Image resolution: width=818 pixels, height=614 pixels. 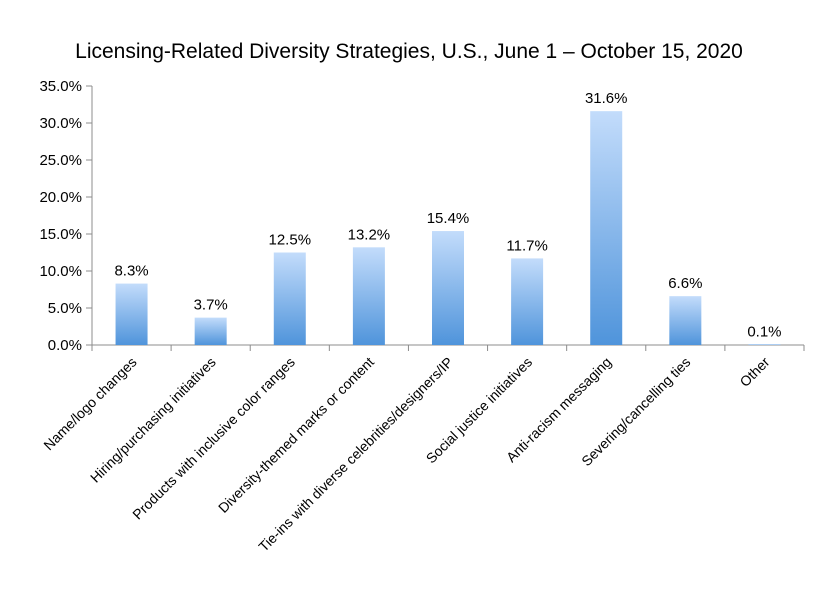 What do you see at coordinates (764, 331) in the screenshot?
I see `data-label: 0.1%` at bounding box center [764, 331].